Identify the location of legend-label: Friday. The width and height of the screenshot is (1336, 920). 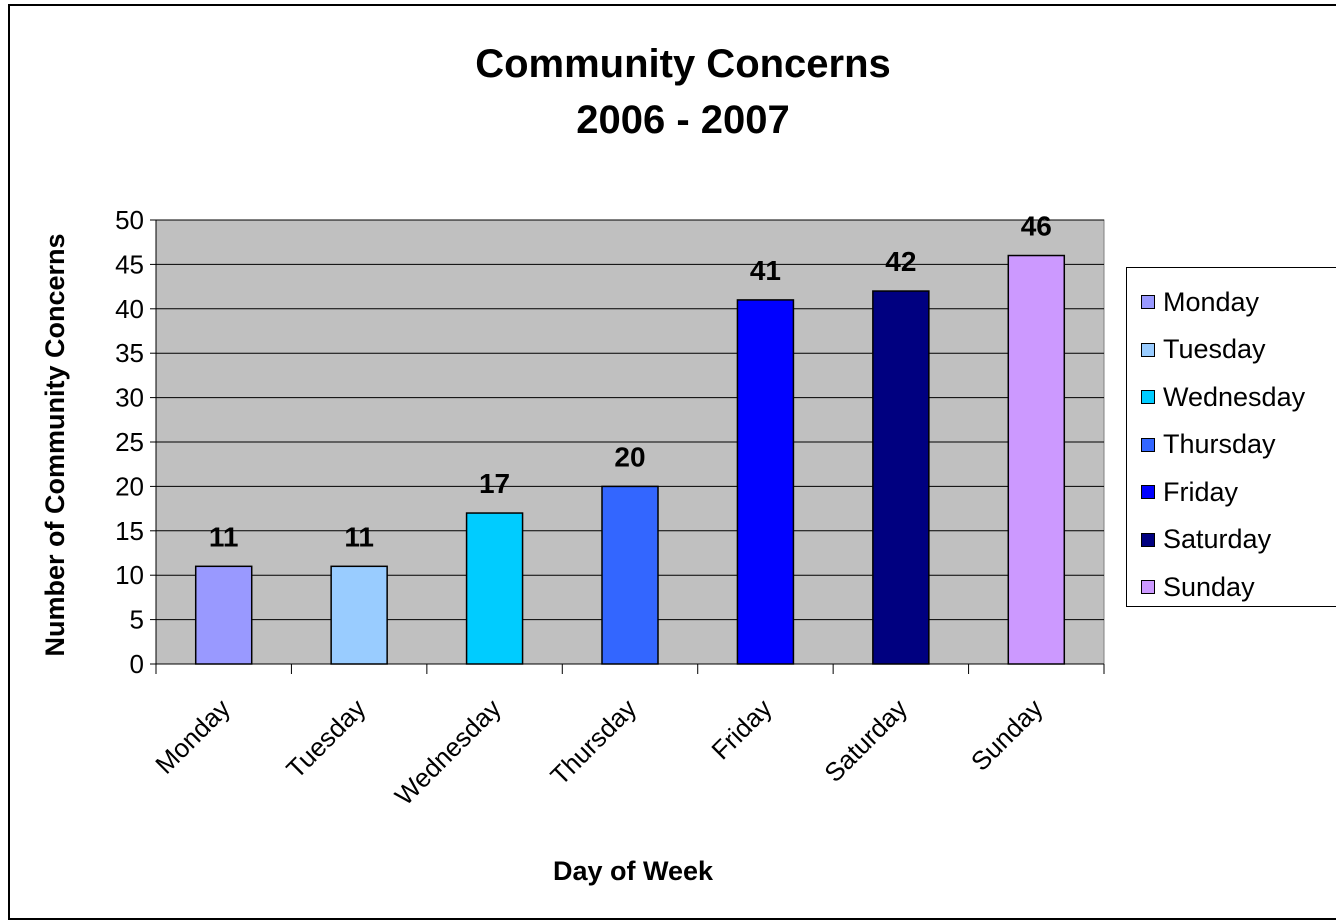
(1201, 491).